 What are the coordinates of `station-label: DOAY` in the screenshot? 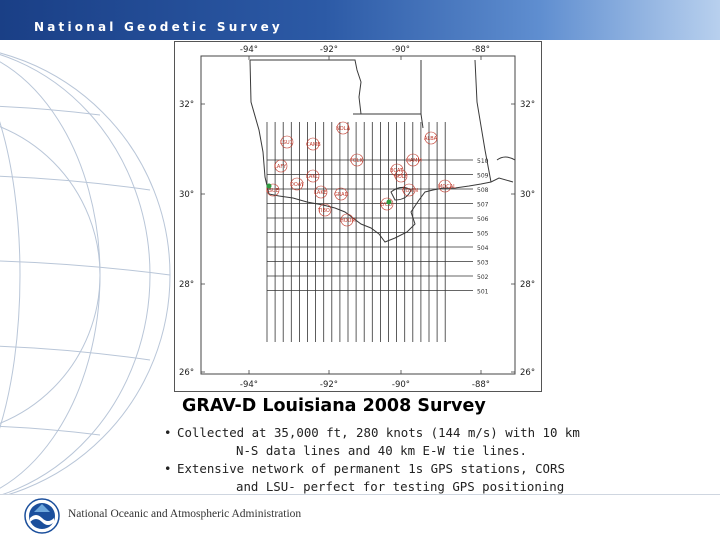 It's located at (297, 185).